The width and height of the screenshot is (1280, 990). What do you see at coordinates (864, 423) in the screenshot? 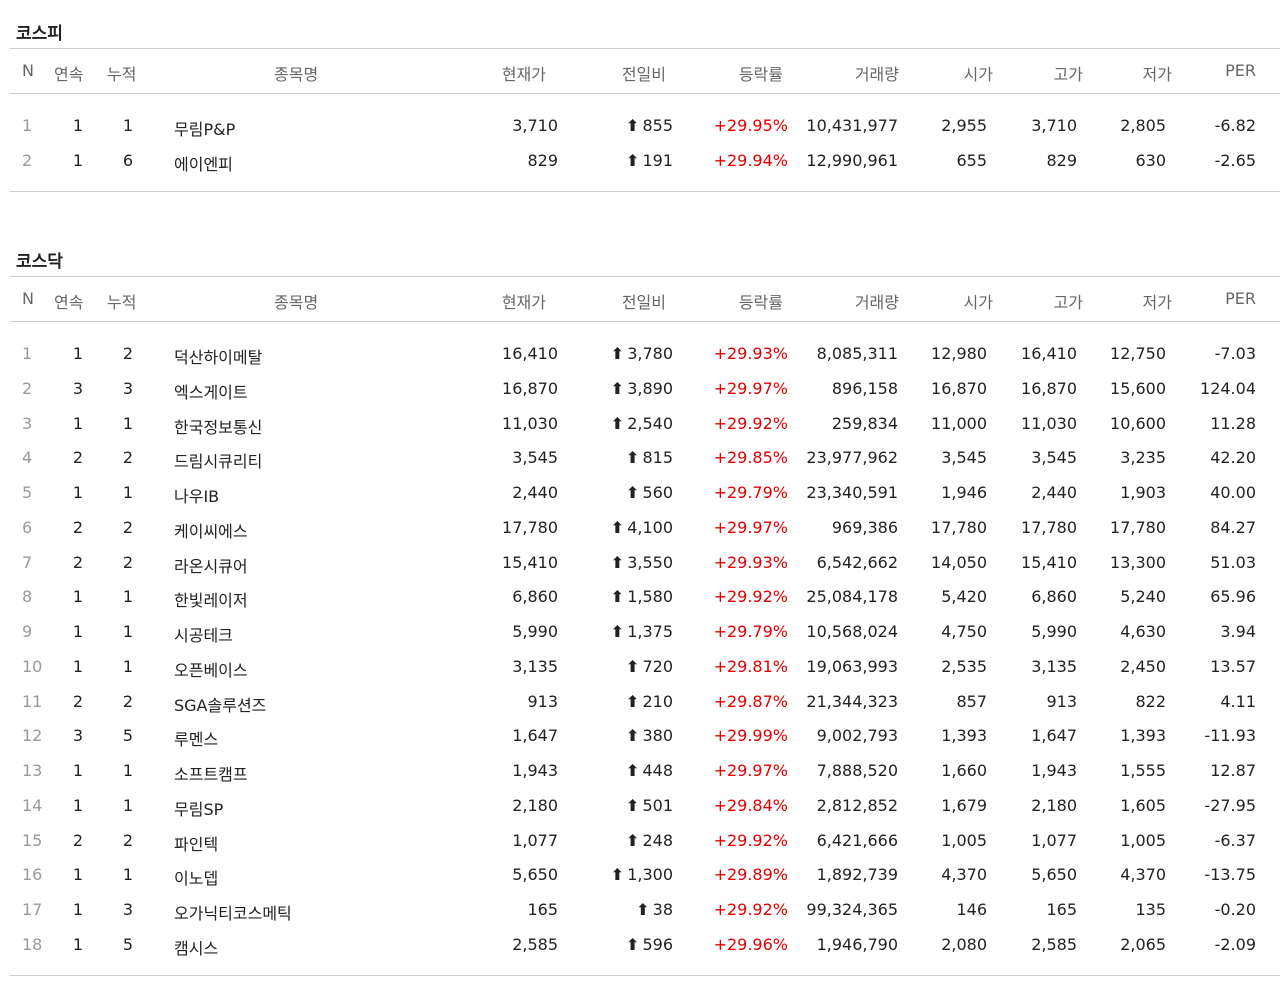
I see `volume-cell: 259,834` at bounding box center [864, 423].